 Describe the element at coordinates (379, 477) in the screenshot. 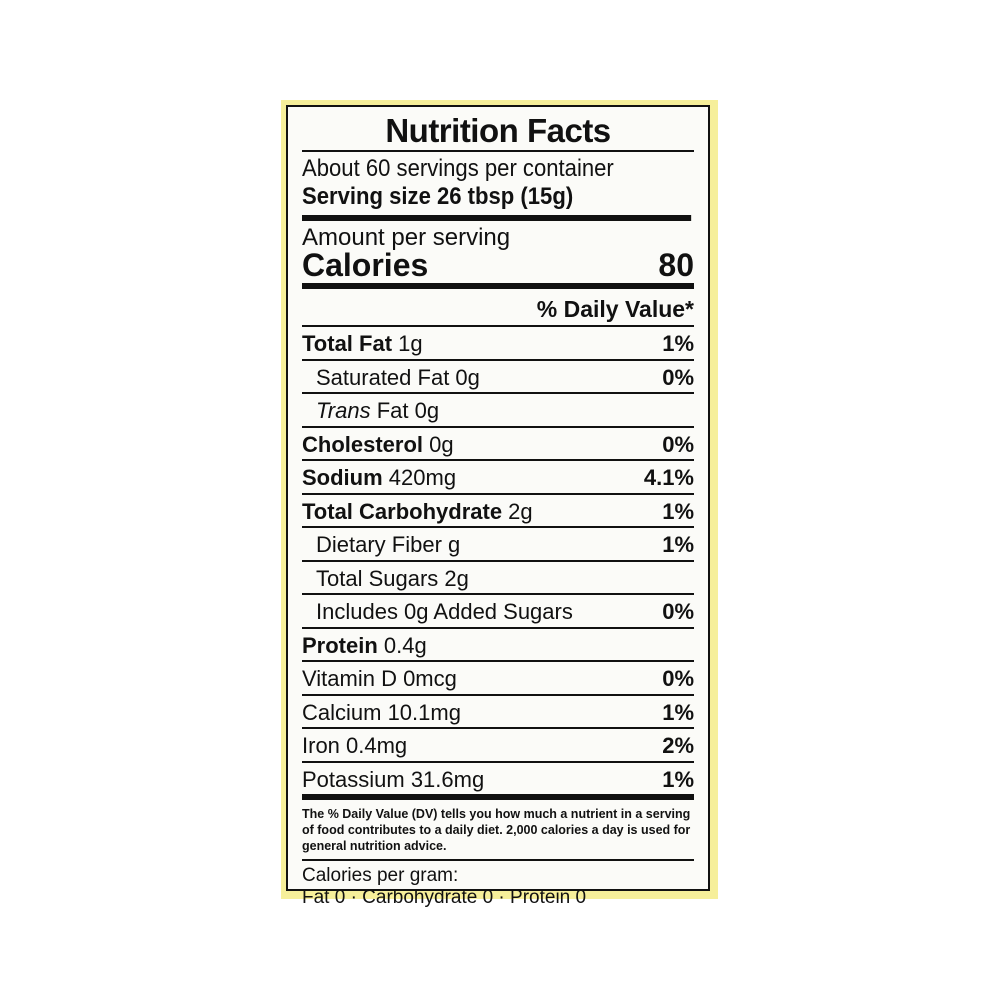

I see `nutrient-name: Sodium 420mg` at that location.